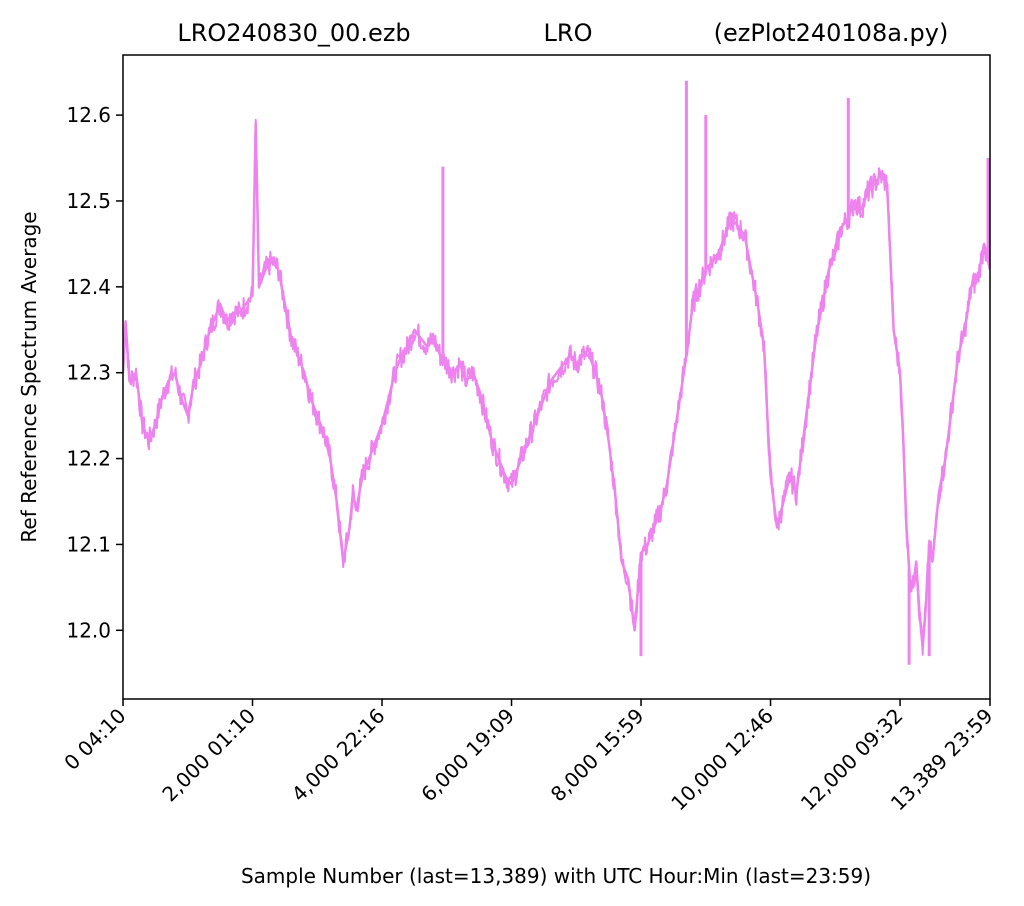 Image resolution: width=1024 pixels, height=906 pixels. Describe the element at coordinates (293, 33) in the screenshot. I see `chart-title-filename: LRO240830_00.ezb` at that location.